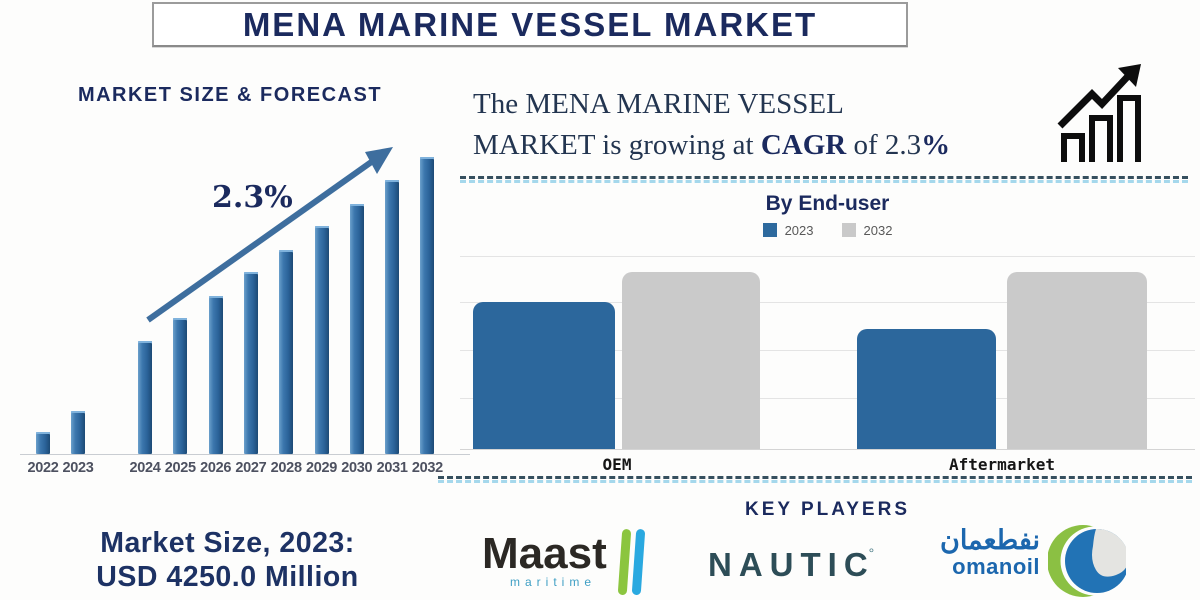  I want to click on nautic-degree-mark: °, so click(871, 553).